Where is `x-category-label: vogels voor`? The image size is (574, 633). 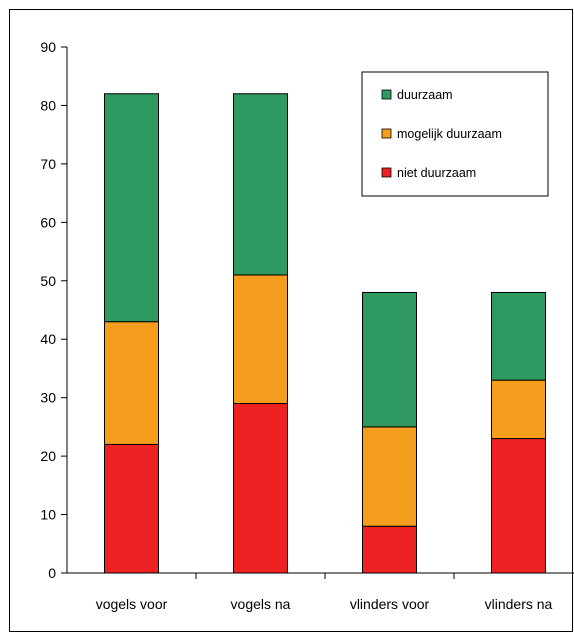 x-category-label: vogels voor is located at coordinates (132, 604).